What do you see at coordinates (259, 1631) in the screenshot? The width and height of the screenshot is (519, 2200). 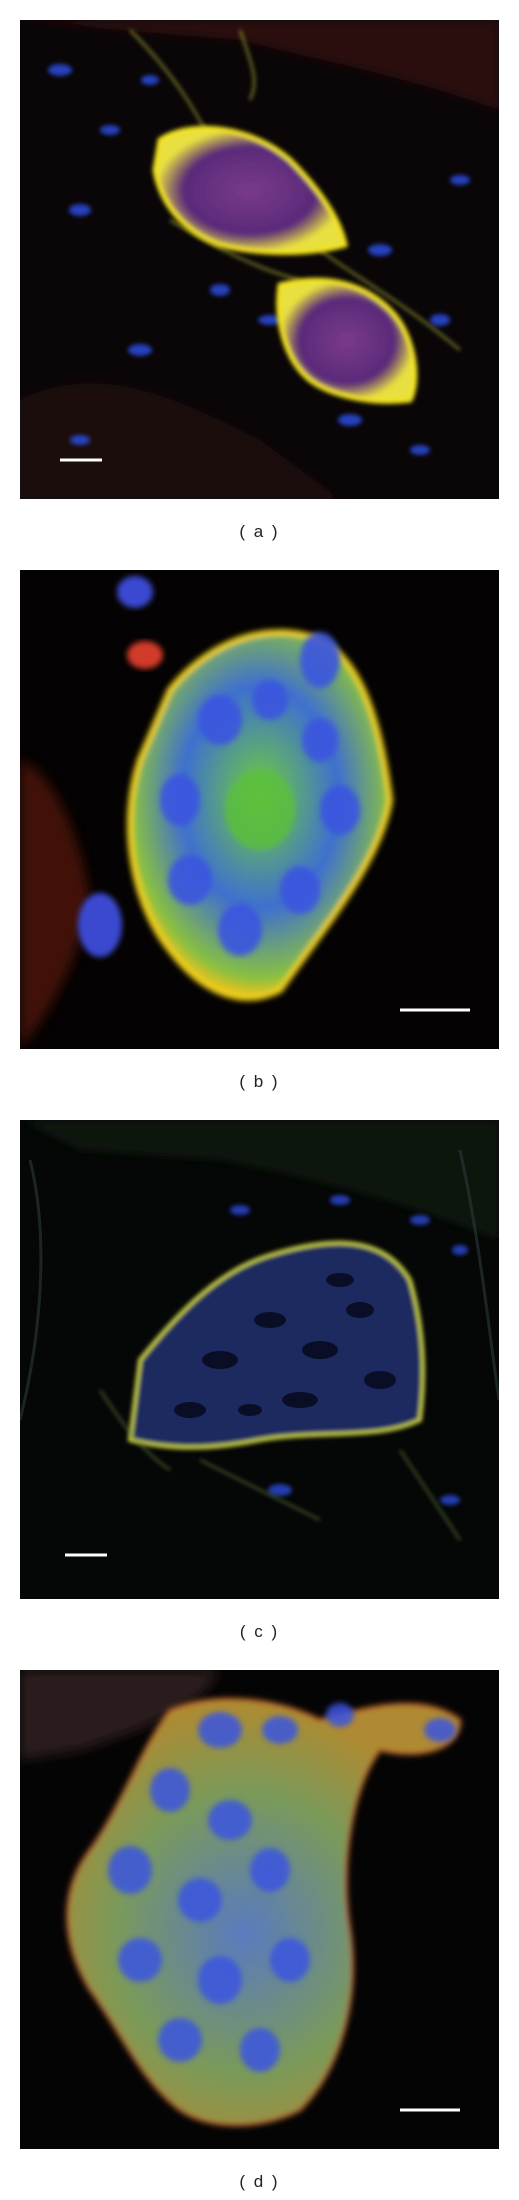 I see `panel-c-caption: ( c )` at bounding box center [259, 1631].